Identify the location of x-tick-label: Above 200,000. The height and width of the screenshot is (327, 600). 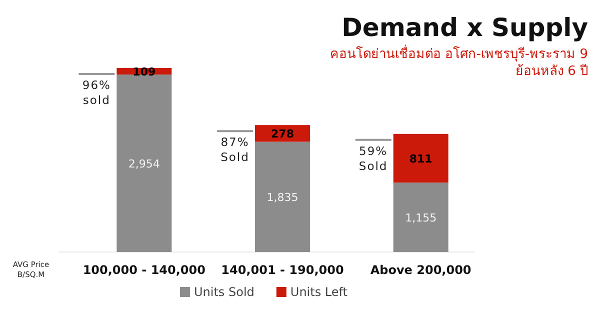
(421, 270).